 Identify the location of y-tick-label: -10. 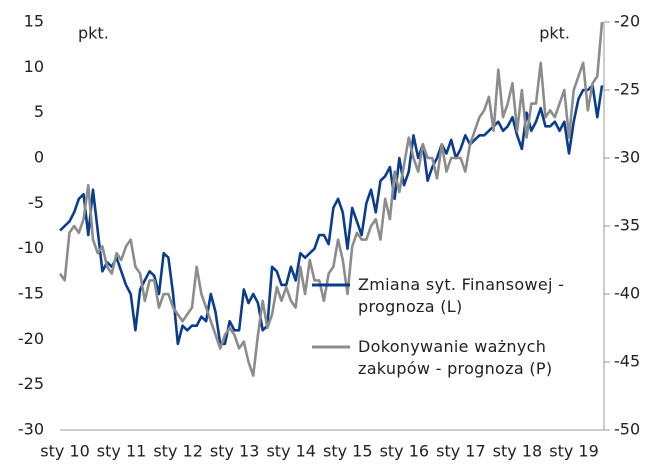
(31, 247).